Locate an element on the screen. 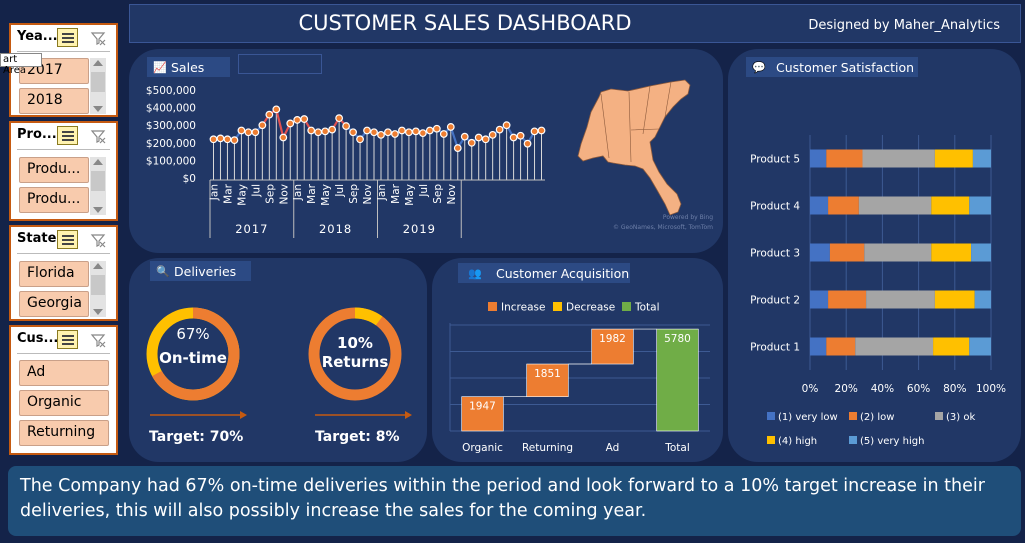 Image resolution: width=1025 pixels, height=543 pixels. data-label: 5780 is located at coordinates (677, 339).